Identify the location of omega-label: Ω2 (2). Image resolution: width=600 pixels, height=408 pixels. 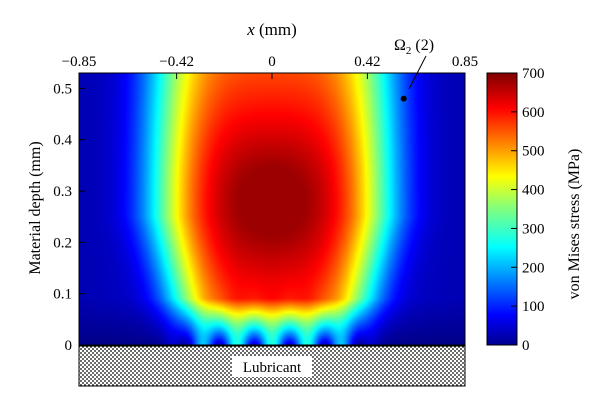
(414, 47).